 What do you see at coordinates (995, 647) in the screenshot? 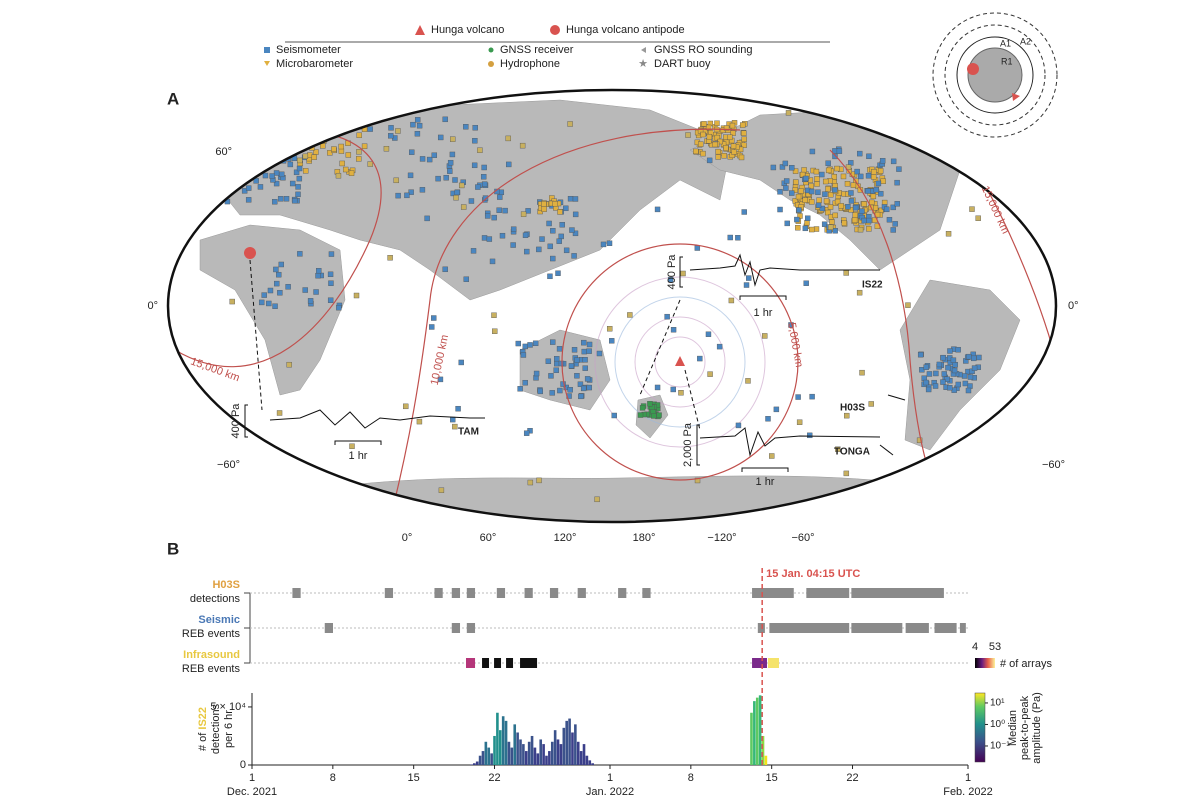
I see `colorbar-tick-label: 53` at bounding box center [995, 647].